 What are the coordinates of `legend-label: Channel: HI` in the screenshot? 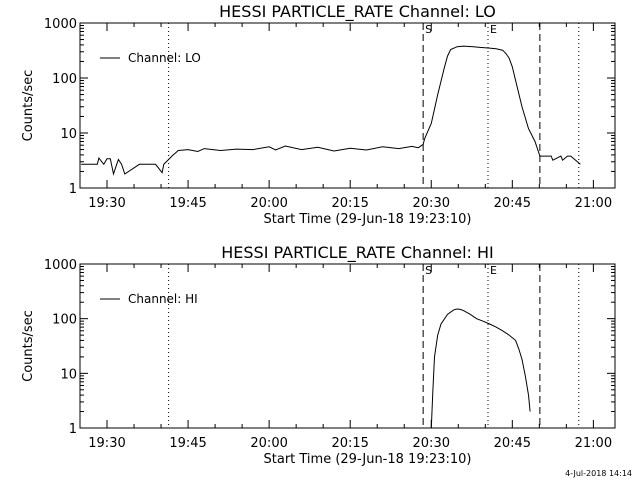 It's located at (163, 299).